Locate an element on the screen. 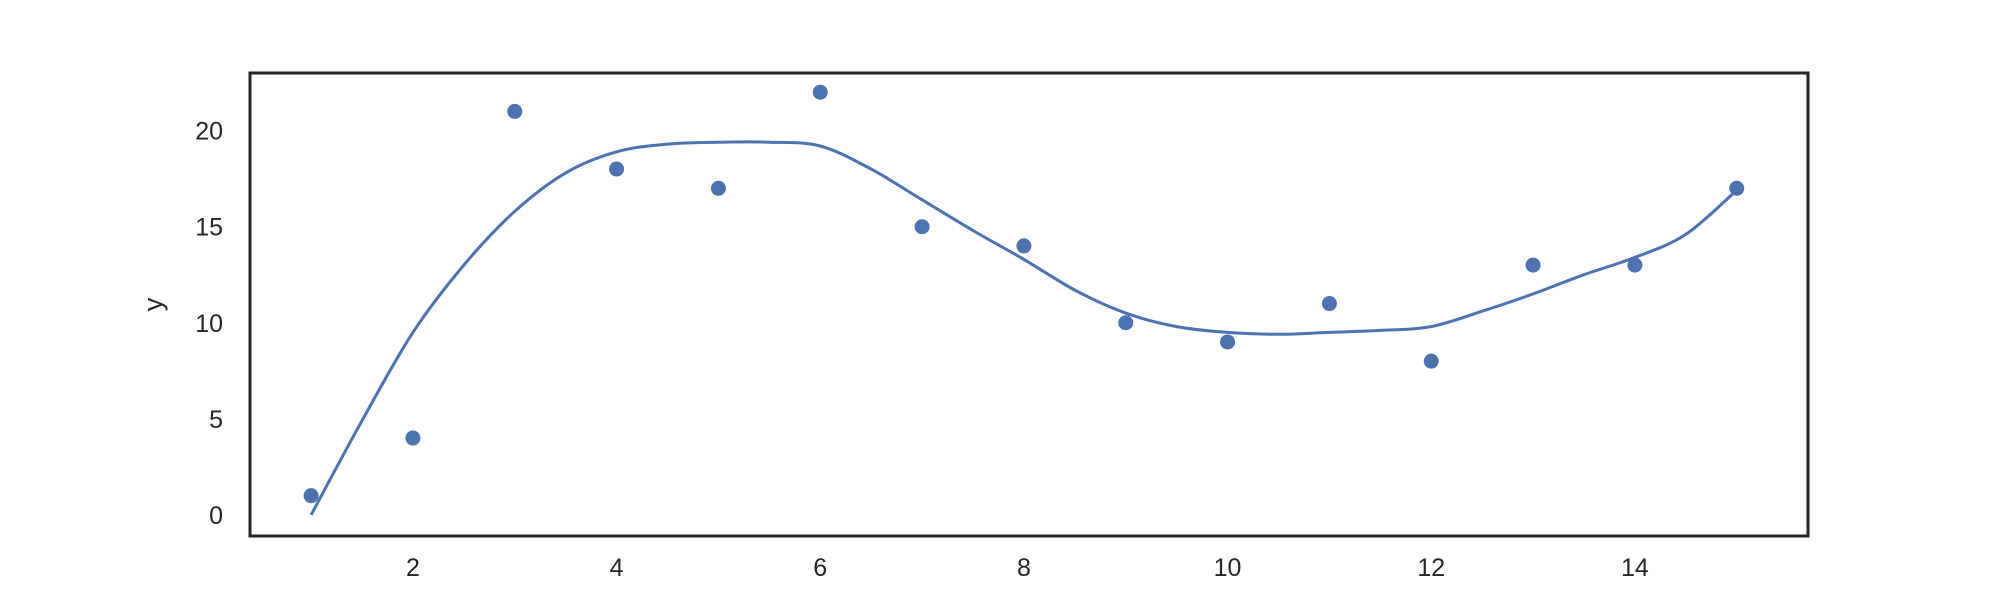 The height and width of the screenshot is (600, 2000). x-tick-label: 10 is located at coordinates (1228, 568).